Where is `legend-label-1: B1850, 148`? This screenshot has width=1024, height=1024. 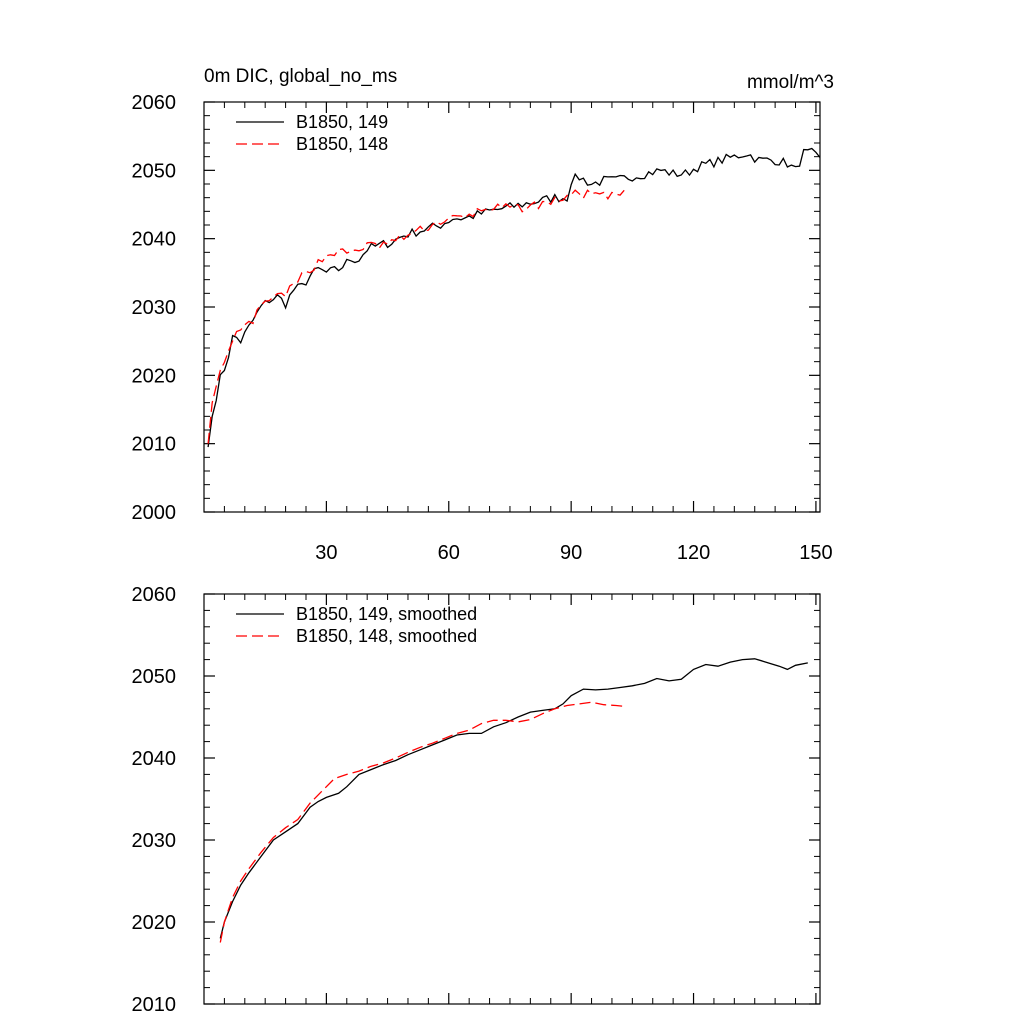
legend-label-1: B1850, 148 is located at coordinates (342, 144).